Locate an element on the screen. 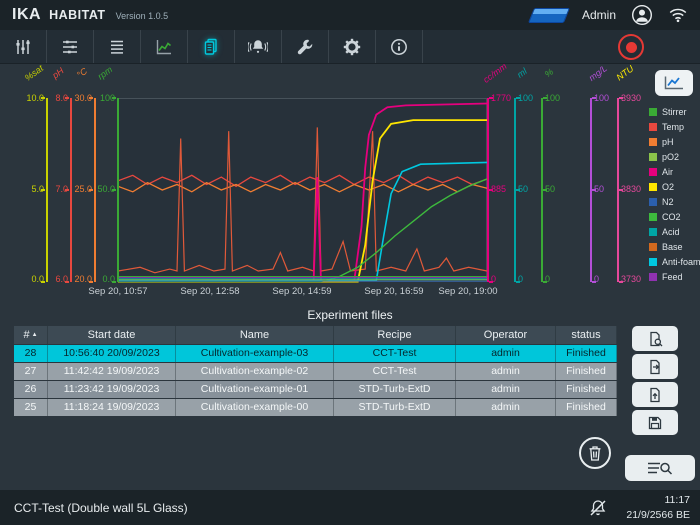 This screenshot has width=700, height=525. x-axis-tick-label: Sep 20, 19:00 is located at coordinates (468, 291).